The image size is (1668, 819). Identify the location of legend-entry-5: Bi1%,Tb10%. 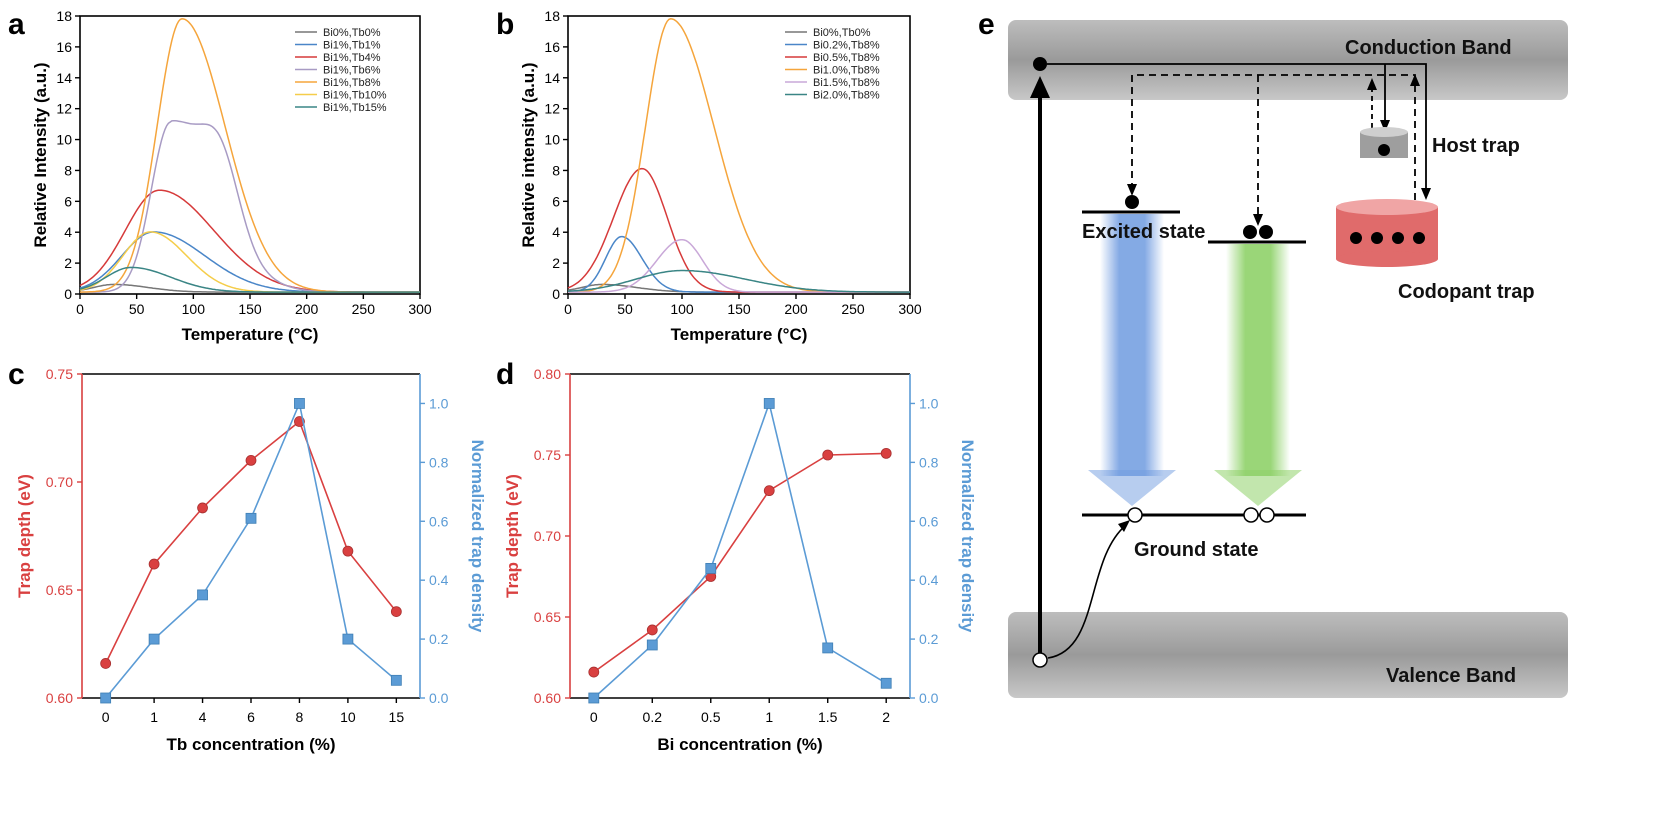
(355, 96).